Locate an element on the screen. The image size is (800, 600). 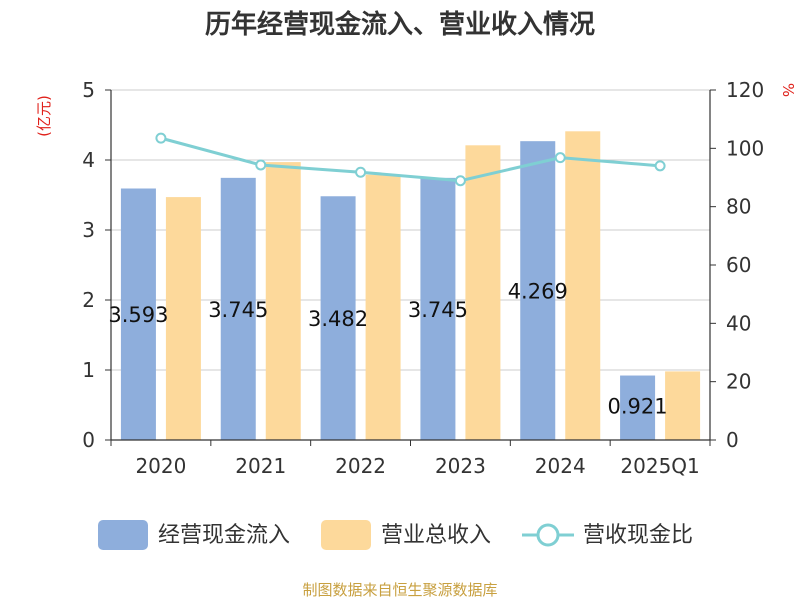
bar-cash-inflow-2020 is located at coordinates (138, 314).